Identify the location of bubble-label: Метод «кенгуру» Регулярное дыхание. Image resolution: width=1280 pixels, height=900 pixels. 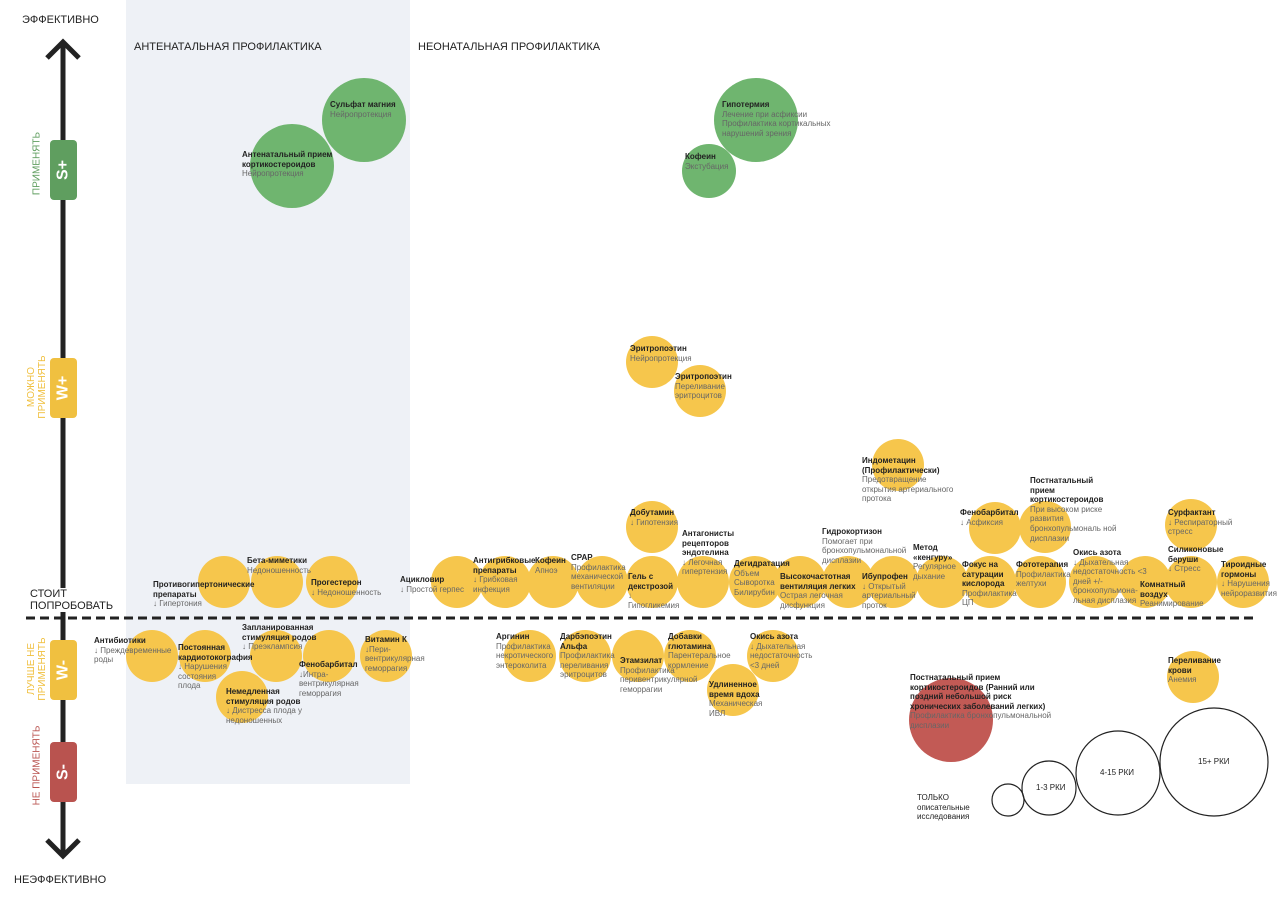
(935, 562).